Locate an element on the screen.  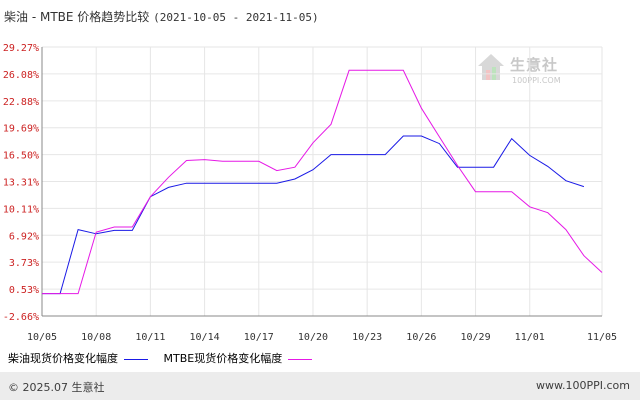
x-tick-label: 10/08 is located at coordinates (96, 337).